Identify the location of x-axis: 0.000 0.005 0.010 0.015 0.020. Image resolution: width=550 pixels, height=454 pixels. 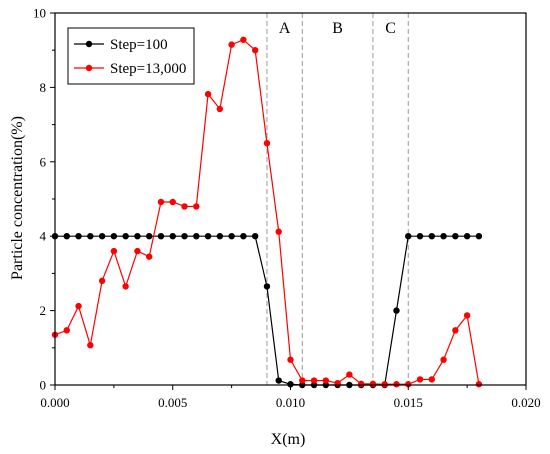
(290, 397).